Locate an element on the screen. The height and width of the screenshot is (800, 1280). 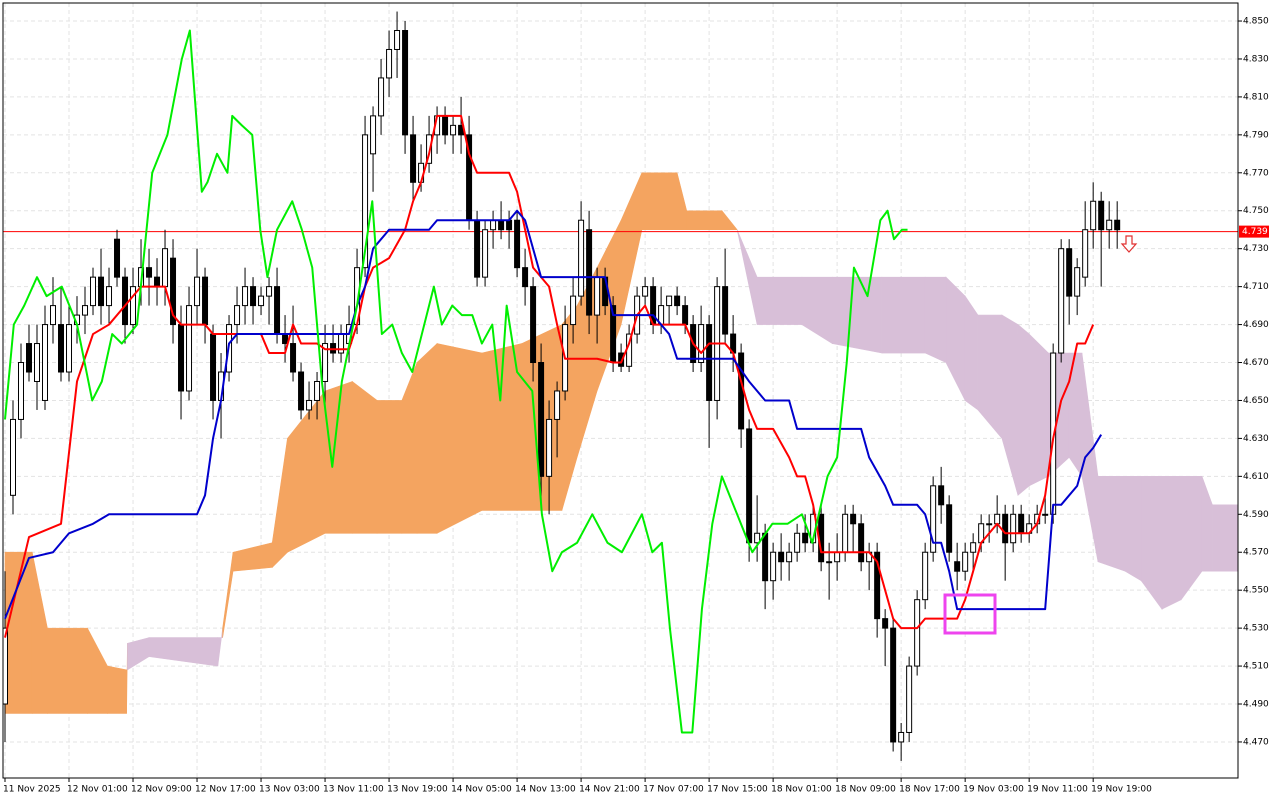
x-tick-label: 18 Nov 17:00 is located at coordinates (929, 790).